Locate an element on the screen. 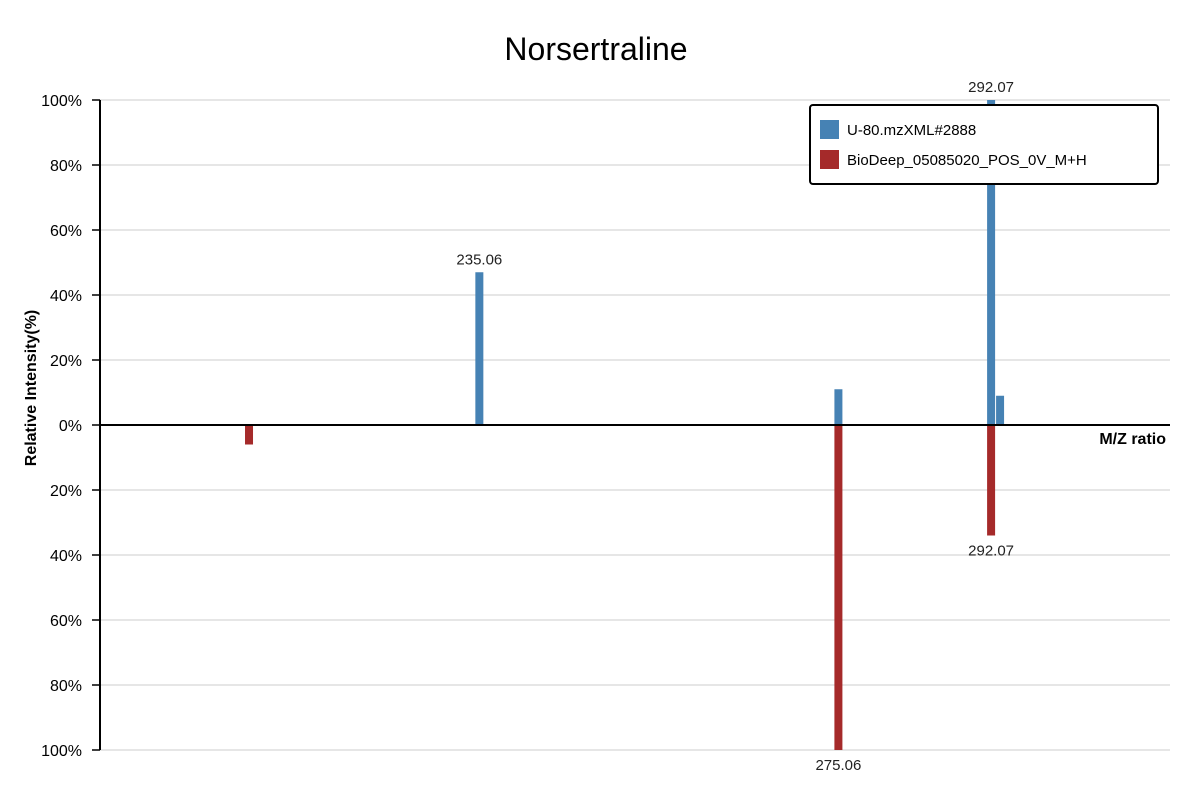 The width and height of the screenshot is (1200, 800). legend-box is located at coordinates (984, 144).